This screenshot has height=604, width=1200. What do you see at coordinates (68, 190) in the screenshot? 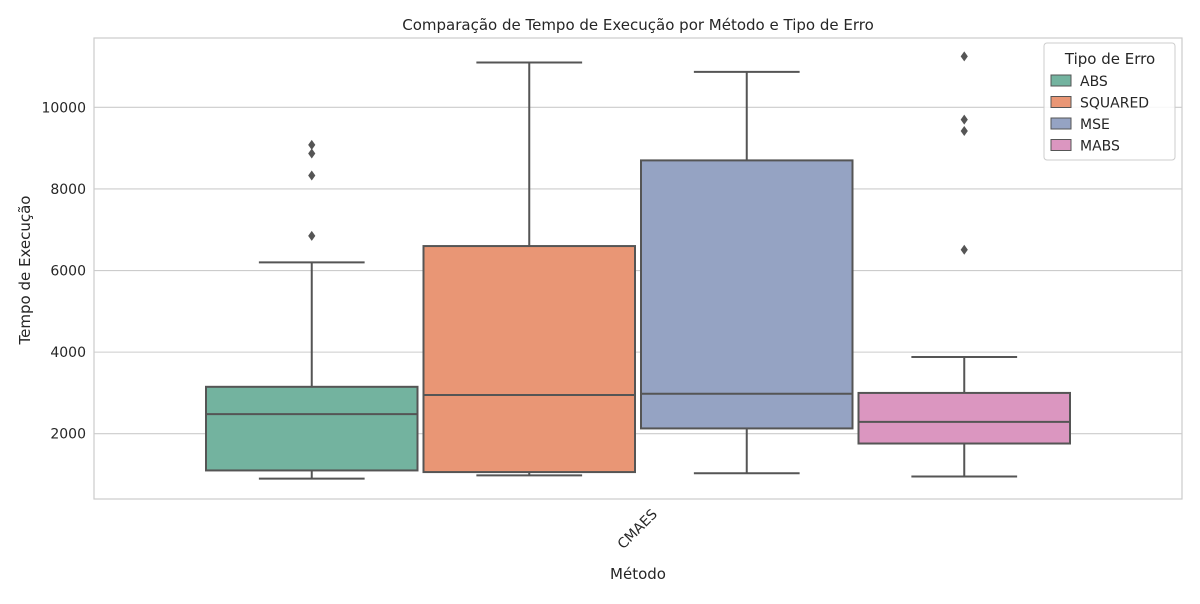
I see `y-tick-label: 8000` at bounding box center [68, 190].